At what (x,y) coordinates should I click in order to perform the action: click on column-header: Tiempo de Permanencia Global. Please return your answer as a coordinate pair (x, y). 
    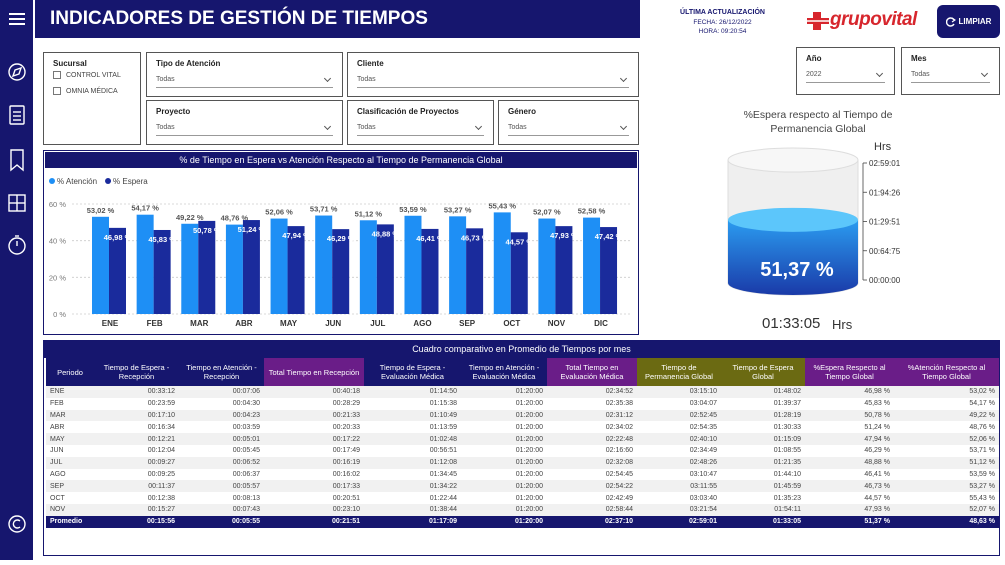
    Looking at the image, I should click on (679, 372).